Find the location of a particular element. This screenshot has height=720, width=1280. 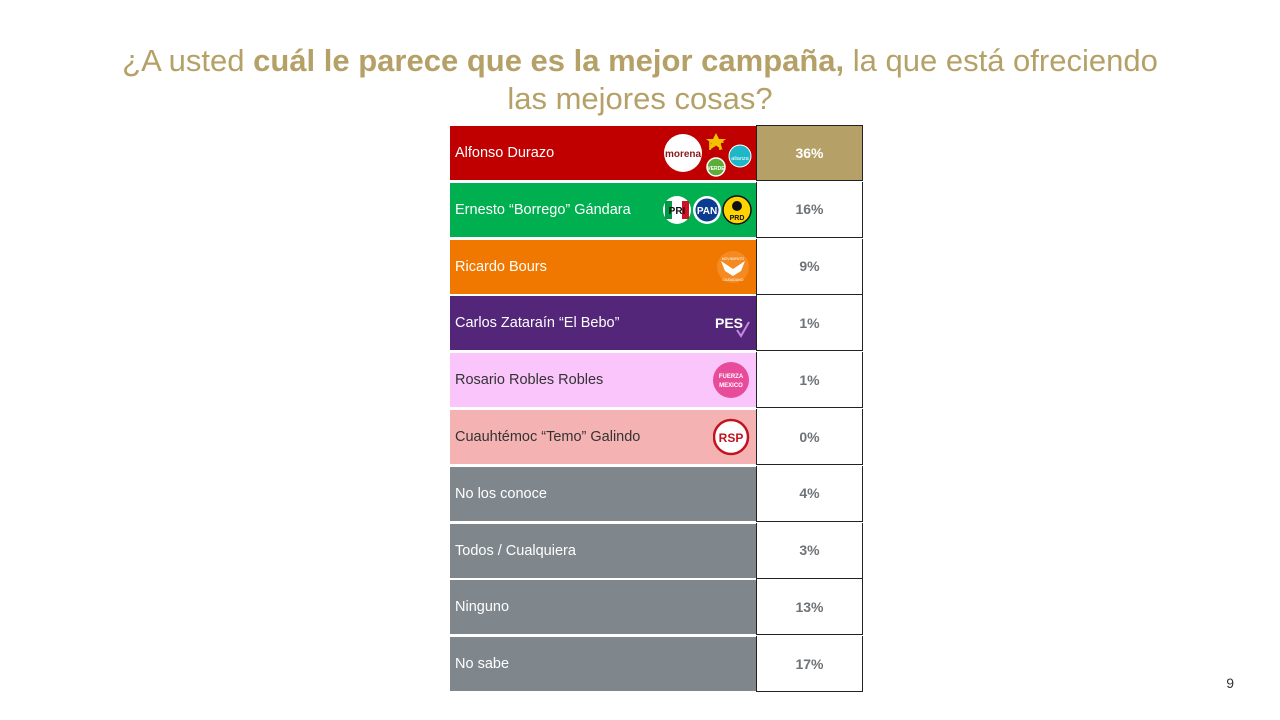

verde-logo: VERDE is located at coordinates (716, 167).